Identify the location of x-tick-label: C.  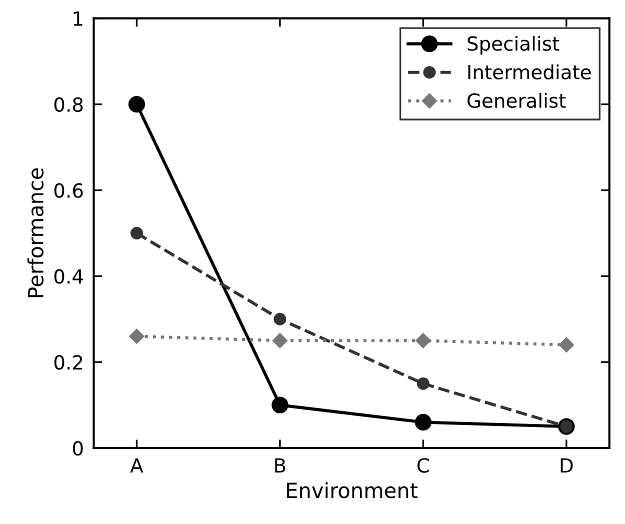
(423, 465).